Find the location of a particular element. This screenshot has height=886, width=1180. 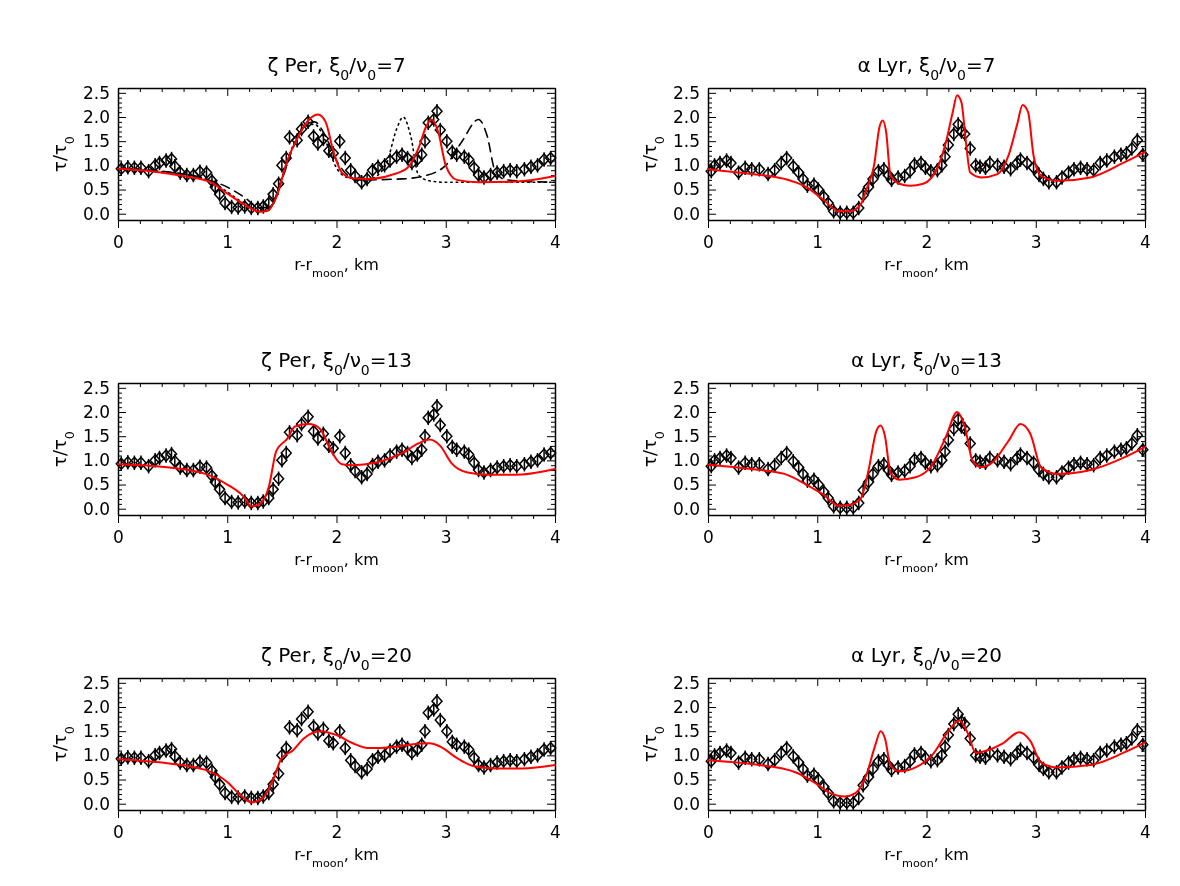

chart-title: α Lyr, ξ$_{0}$/ν$_{0}$=7 is located at coordinates (926, 68).